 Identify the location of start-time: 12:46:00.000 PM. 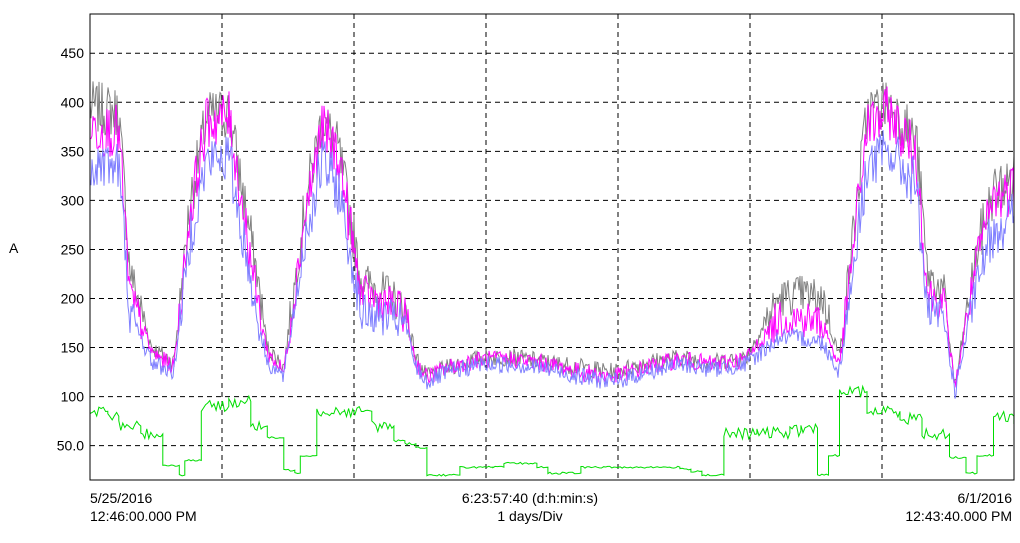
(143, 516).